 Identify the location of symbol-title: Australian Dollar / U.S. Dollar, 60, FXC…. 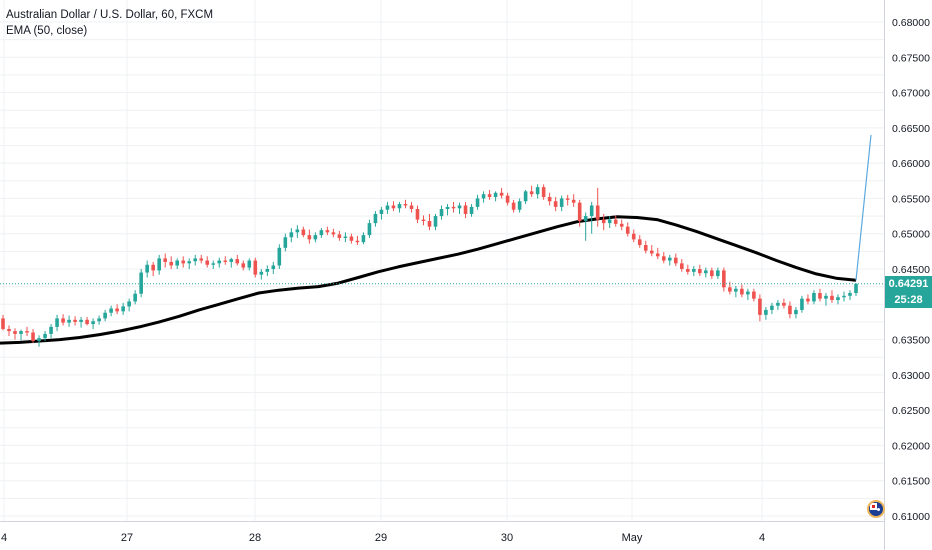
(110, 15).